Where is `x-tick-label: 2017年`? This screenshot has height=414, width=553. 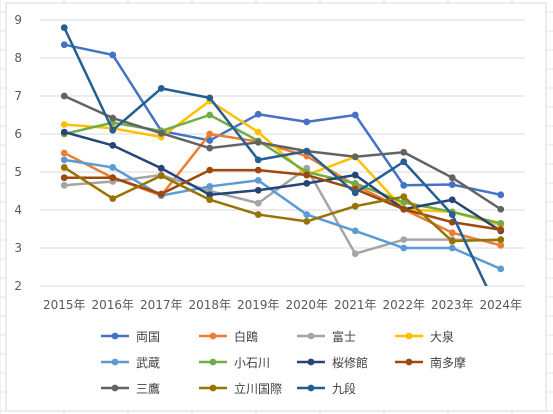 x-tick-label: 2017年 is located at coordinates (161, 305).